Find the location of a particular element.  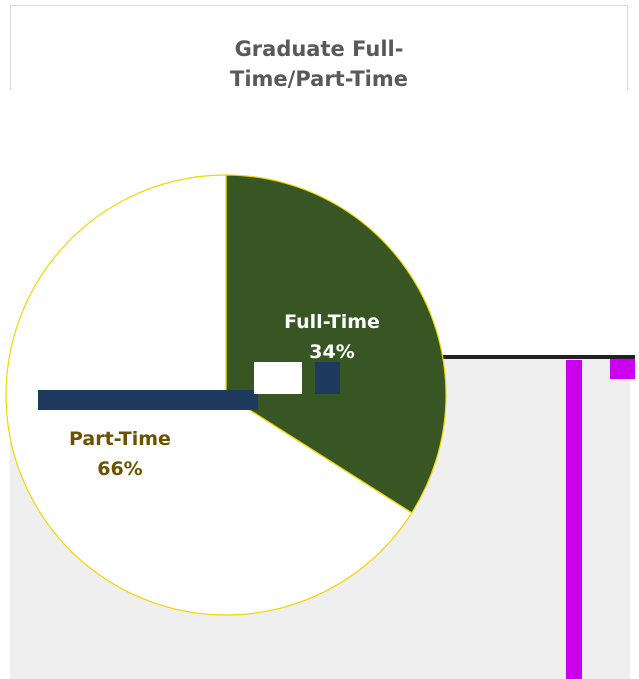

slice-value-label: 66% is located at coordinates (119, 469).